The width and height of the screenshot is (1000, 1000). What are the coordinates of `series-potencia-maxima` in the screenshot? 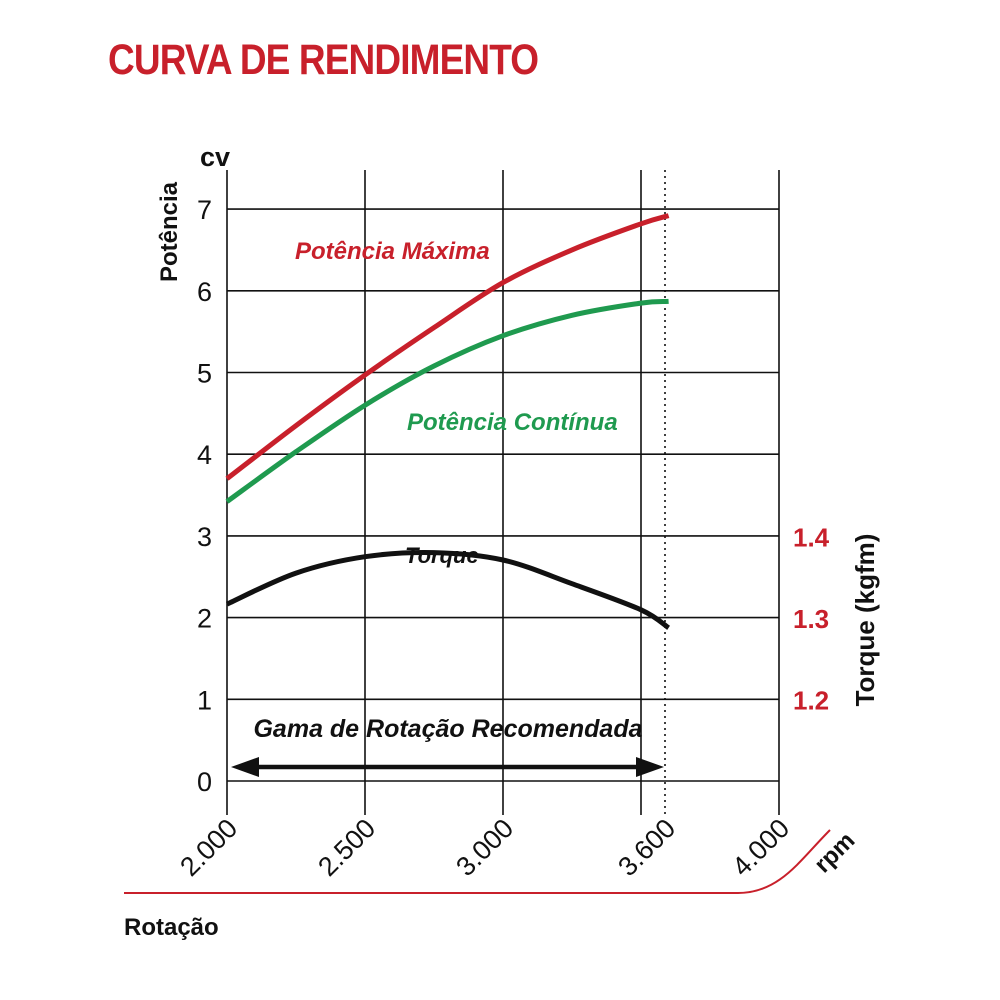 It's located at (447, 347).